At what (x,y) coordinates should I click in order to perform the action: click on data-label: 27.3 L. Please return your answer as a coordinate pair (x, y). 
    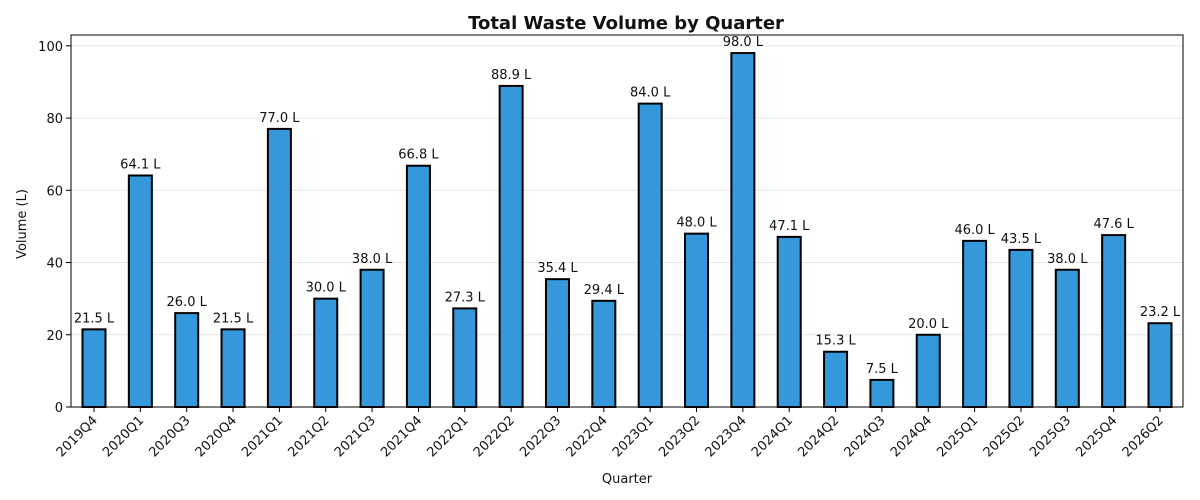
    Looking at the image, I should click on (465, 297).